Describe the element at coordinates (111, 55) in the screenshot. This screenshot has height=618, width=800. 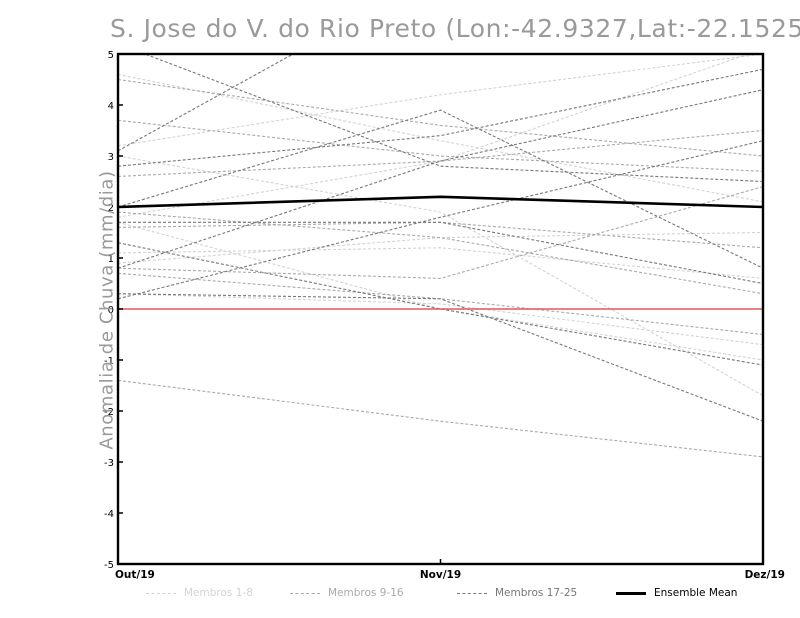
I see `y-tick-label: 5` at that location.